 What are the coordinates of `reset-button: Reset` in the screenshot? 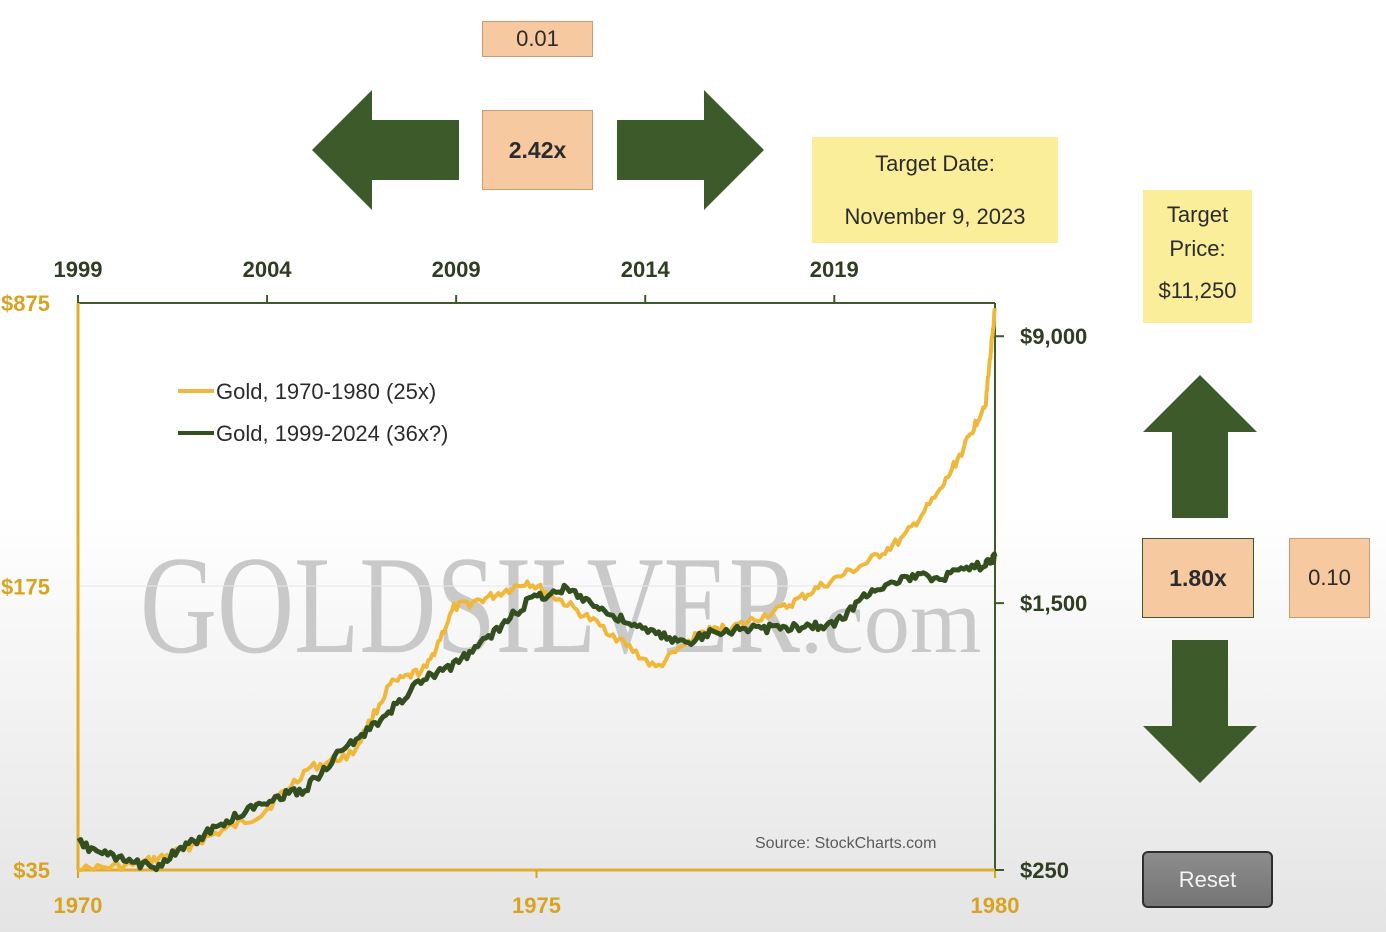 It's located at (1207, 879).